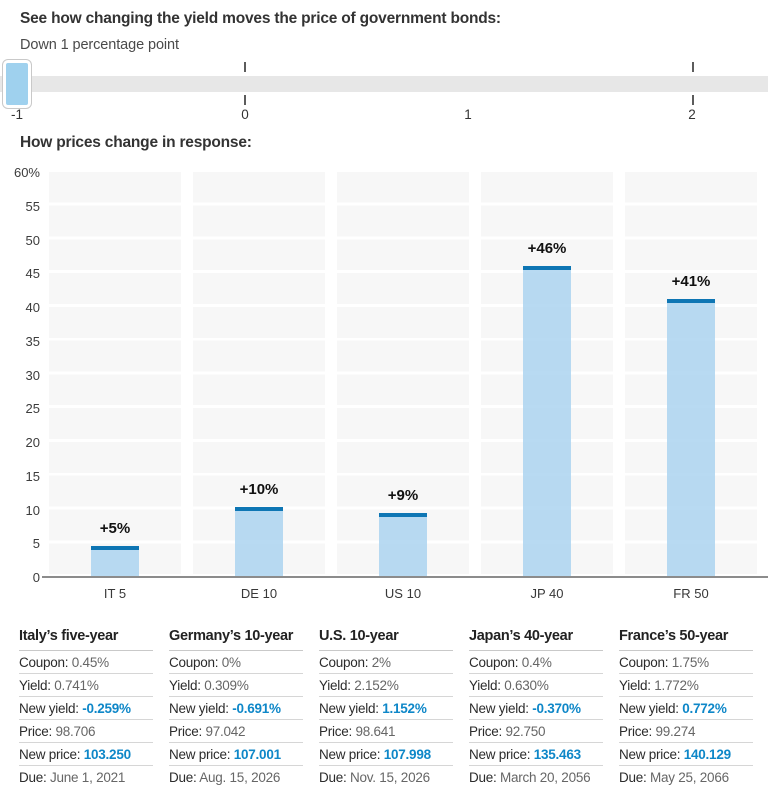 The width and height of the screenshot is (768, 801). Describe the element at coordinates (675, 731) in the screenshot. I see `stat-value: 99.274` at that location.